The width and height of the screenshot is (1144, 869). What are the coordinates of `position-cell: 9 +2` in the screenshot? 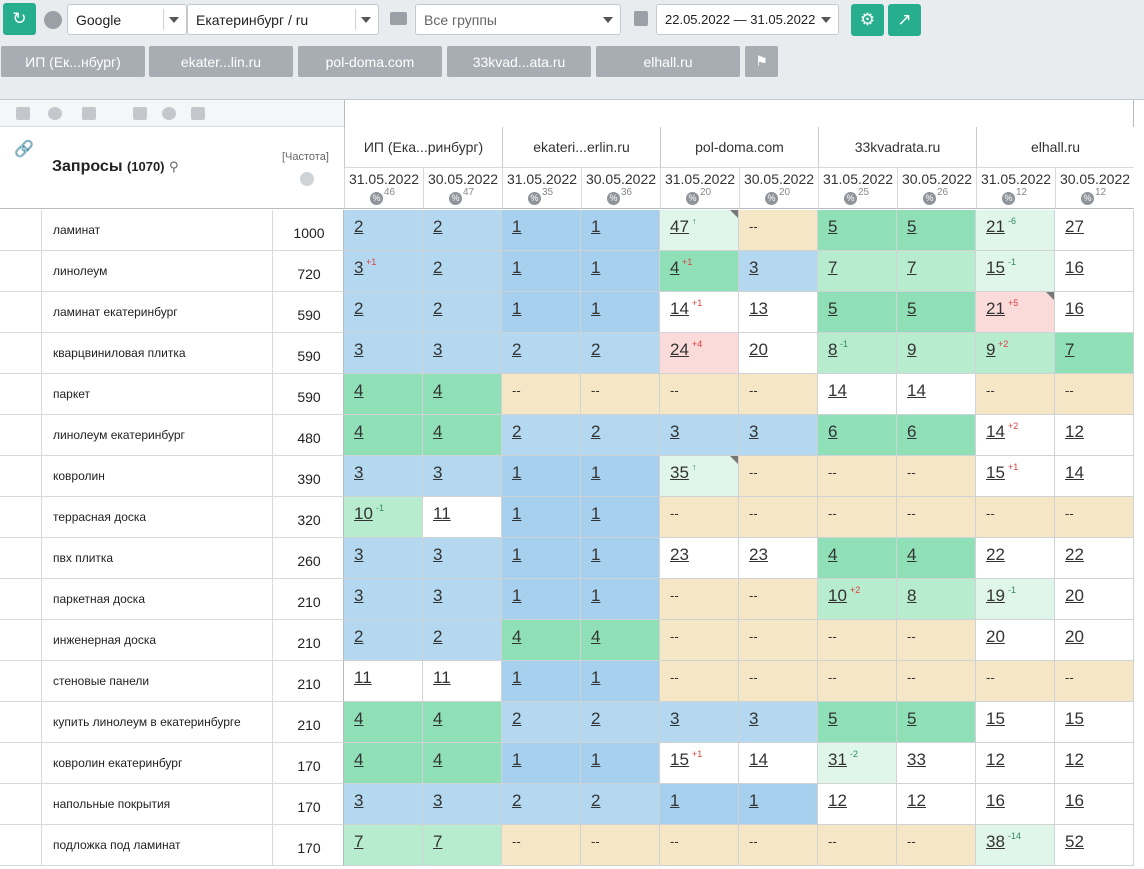 It's located at (1015, 353).